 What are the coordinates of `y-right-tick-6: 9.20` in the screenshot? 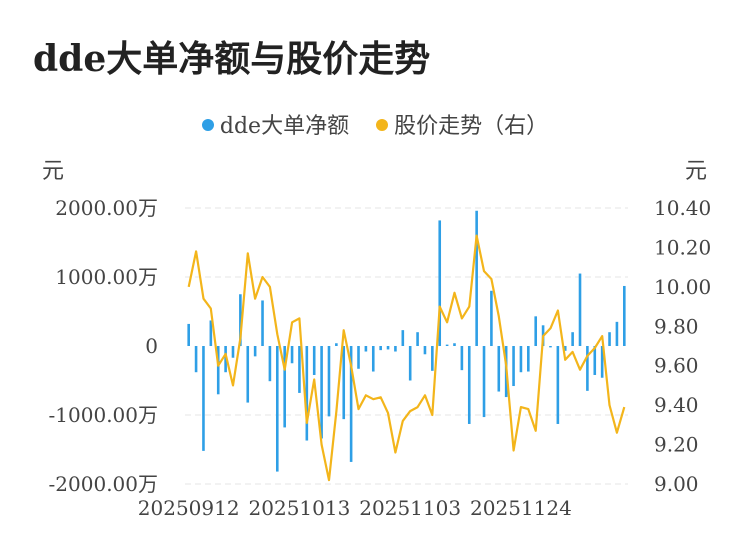 It's located at (676, 445).